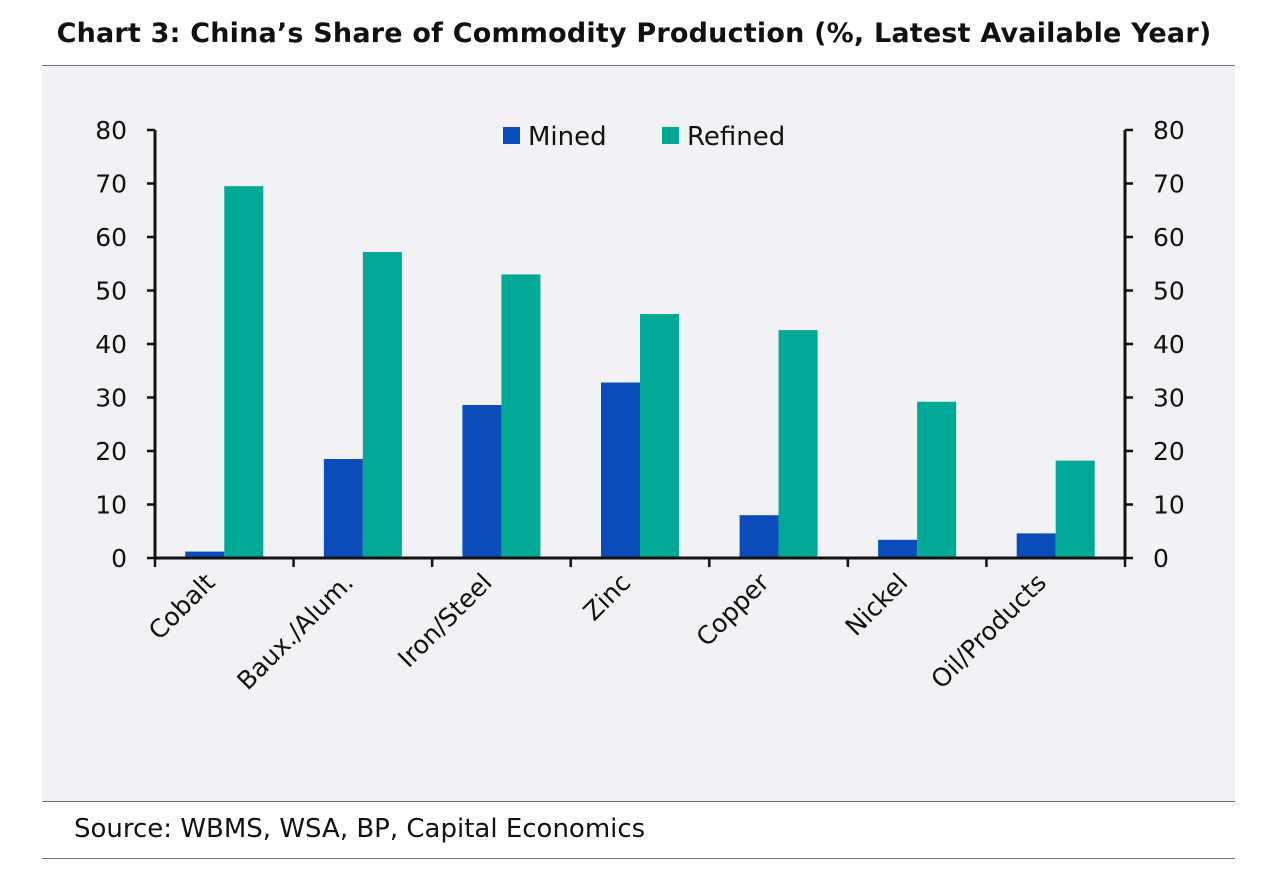 Image resolution: width=1268 pixels, height=896 pixels. Describe the element at coordinates (111, 505) in the screenshot. I see `y-tick-label-left: 10` at that location.